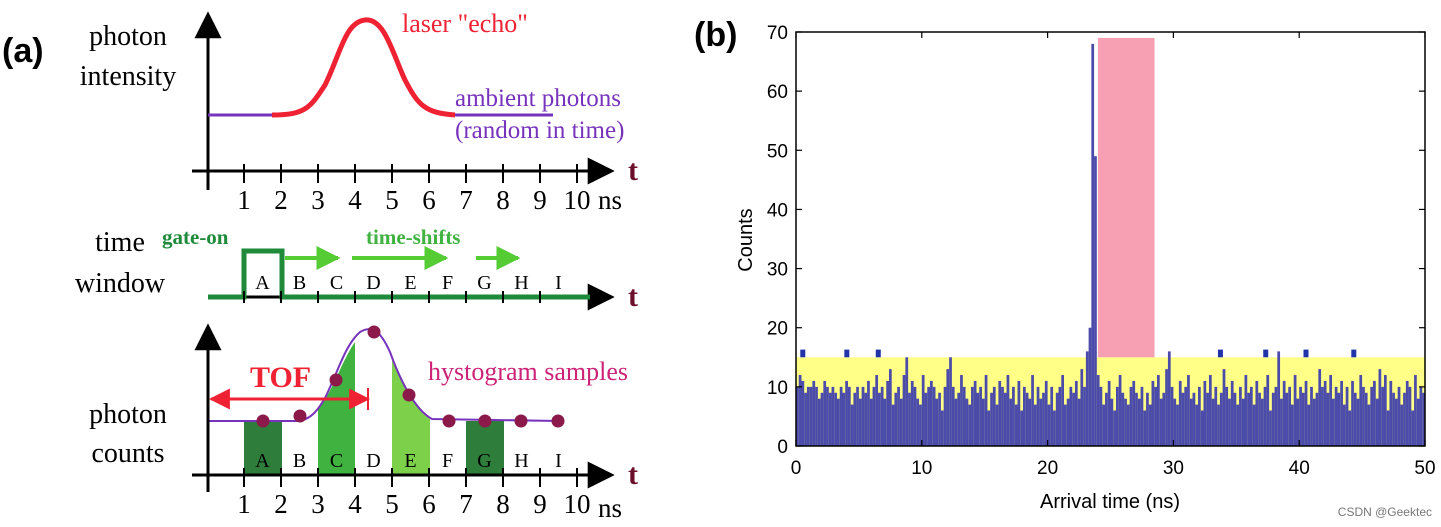  What do you see at coordinates (414, 493) in the screenshot?
I see `counts-ticks: 1 2 3 4 5 6 7 8 9 10` at bounding box center [414, 493].